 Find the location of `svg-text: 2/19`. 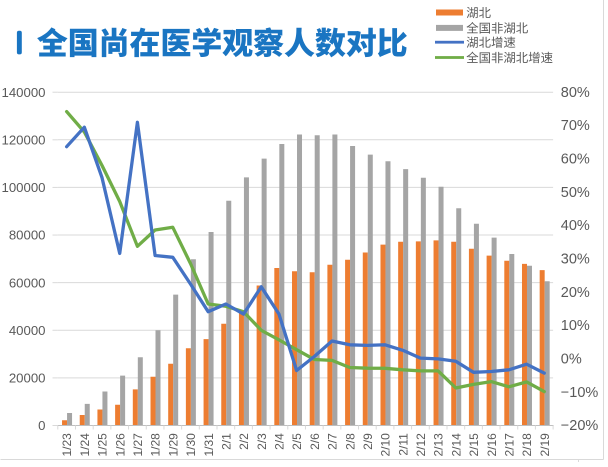

svg-text: 2/19 is located at coordinates (545, 445).